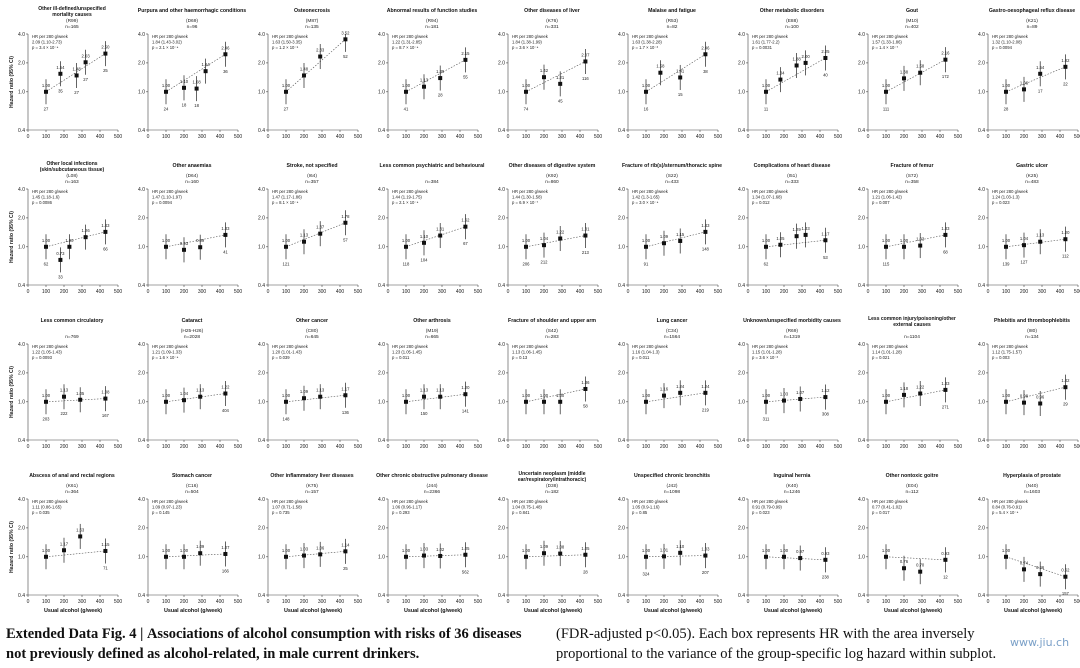 The height and width of the screenshot is (668, 1080). What do you see at coordinates (47, 418) in the screenshot?
I see `case-count-label: 203` at bounding box center [47, 418].